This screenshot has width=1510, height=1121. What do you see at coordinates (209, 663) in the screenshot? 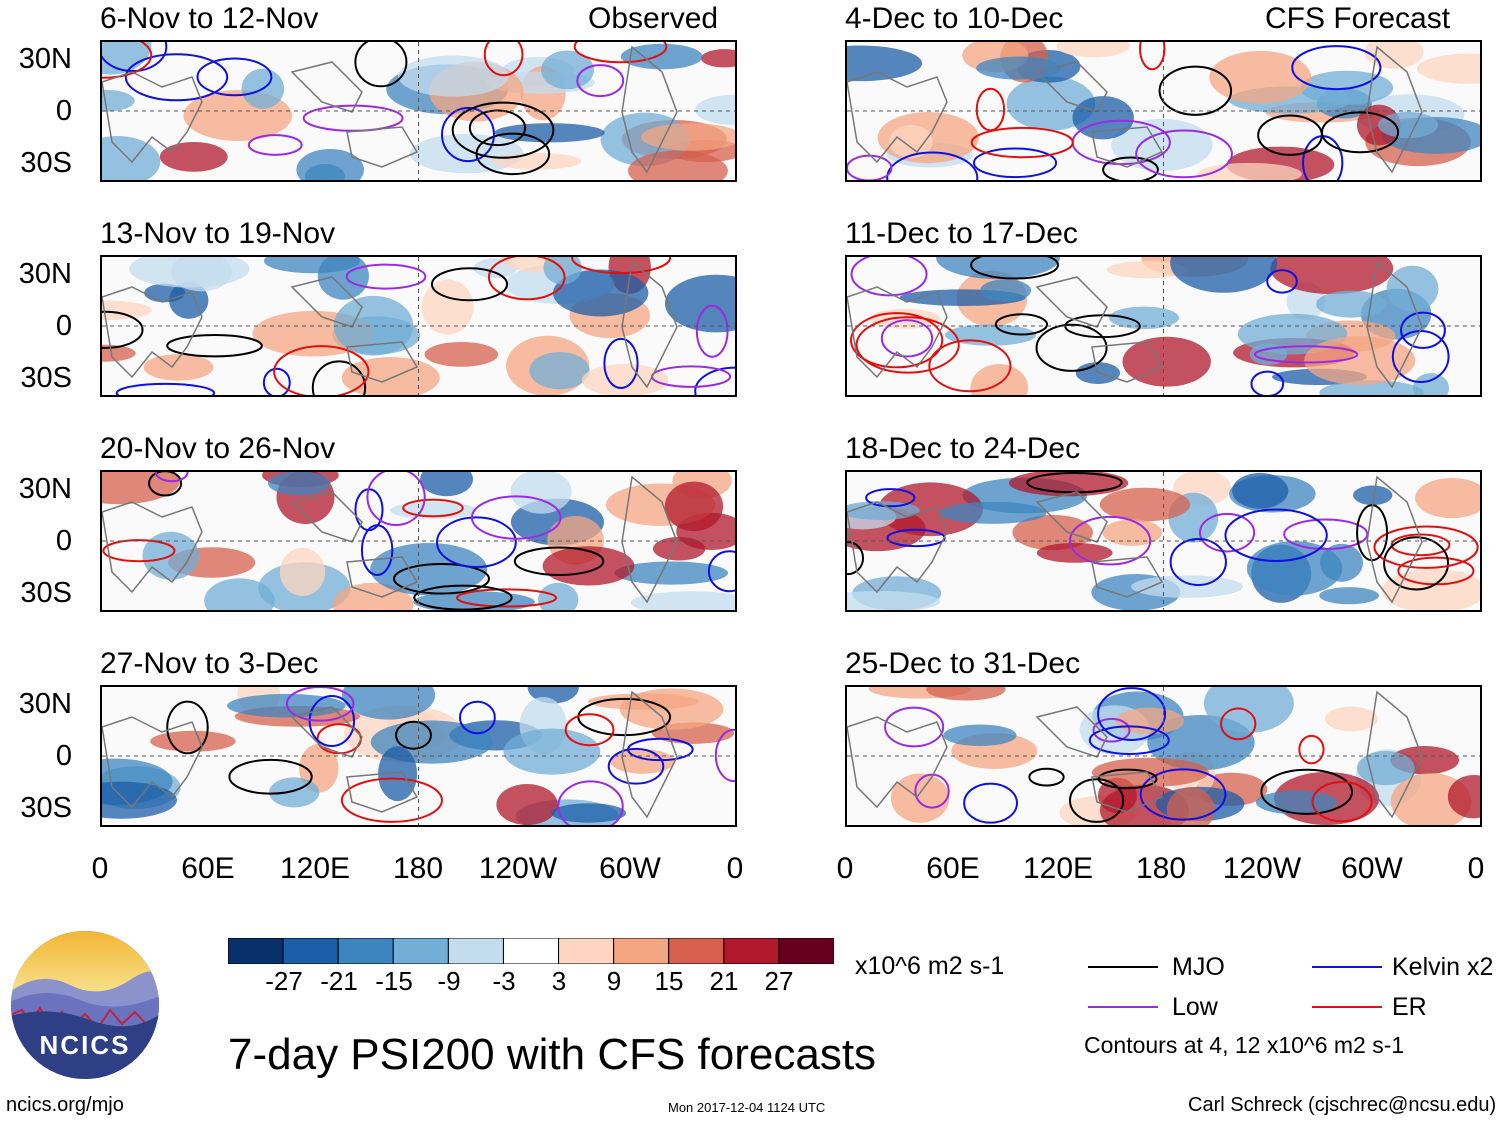
I see `panel-title-obs-4: 27-Nov to 3-Dec` at bounding box center [209, 663].